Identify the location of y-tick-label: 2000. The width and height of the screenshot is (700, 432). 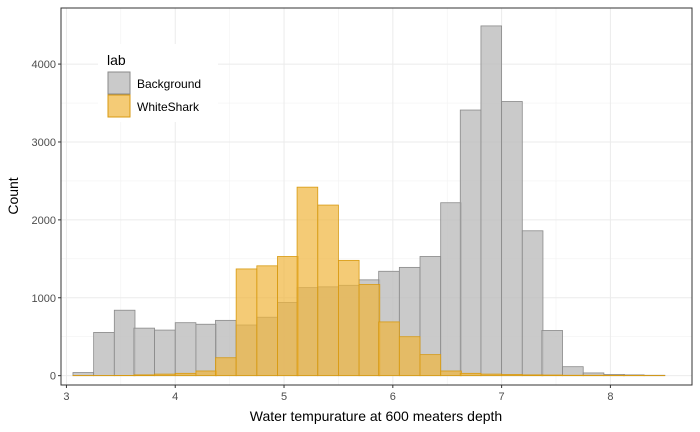
(44, 221).